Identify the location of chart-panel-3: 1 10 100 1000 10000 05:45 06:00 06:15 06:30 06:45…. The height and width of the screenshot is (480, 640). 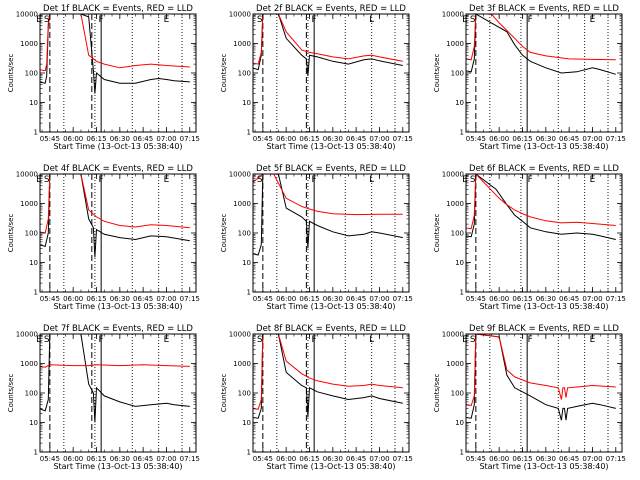
(529, 77).